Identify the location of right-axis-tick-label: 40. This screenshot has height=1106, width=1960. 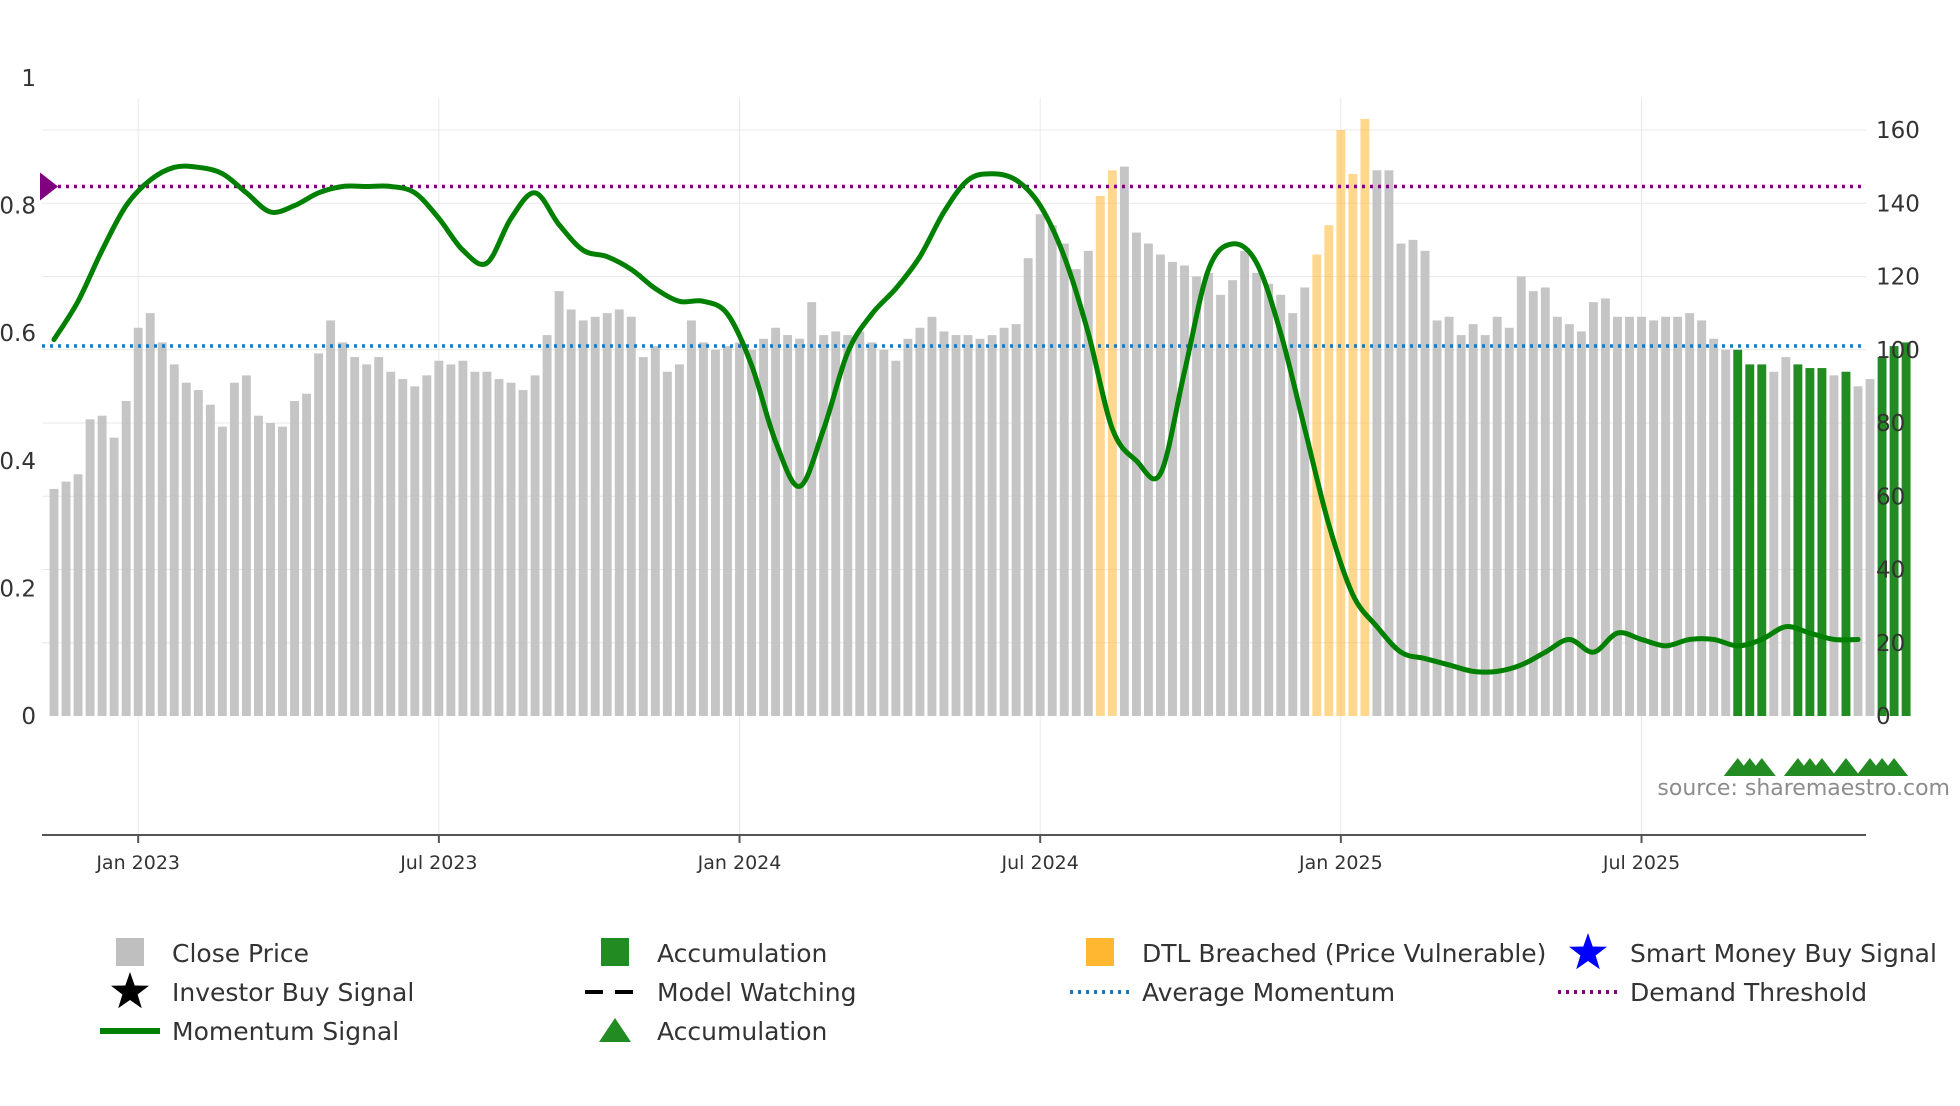
(1890, 571).